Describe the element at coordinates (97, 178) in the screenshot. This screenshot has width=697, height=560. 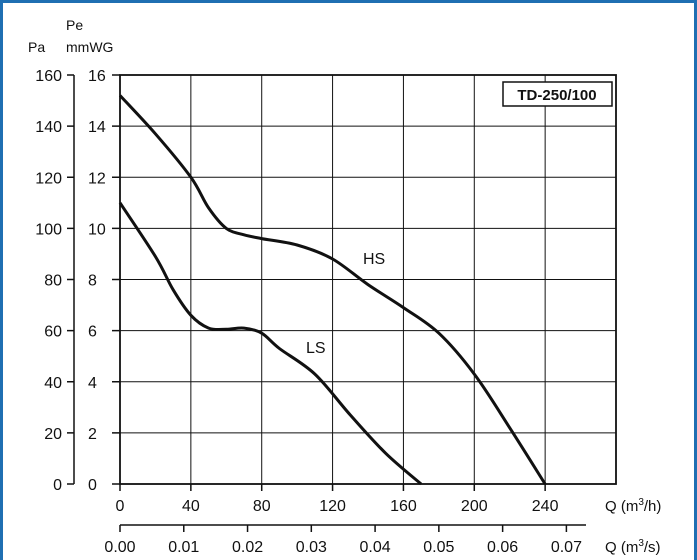
I see `mmwg-tick-label: 12` at that location.